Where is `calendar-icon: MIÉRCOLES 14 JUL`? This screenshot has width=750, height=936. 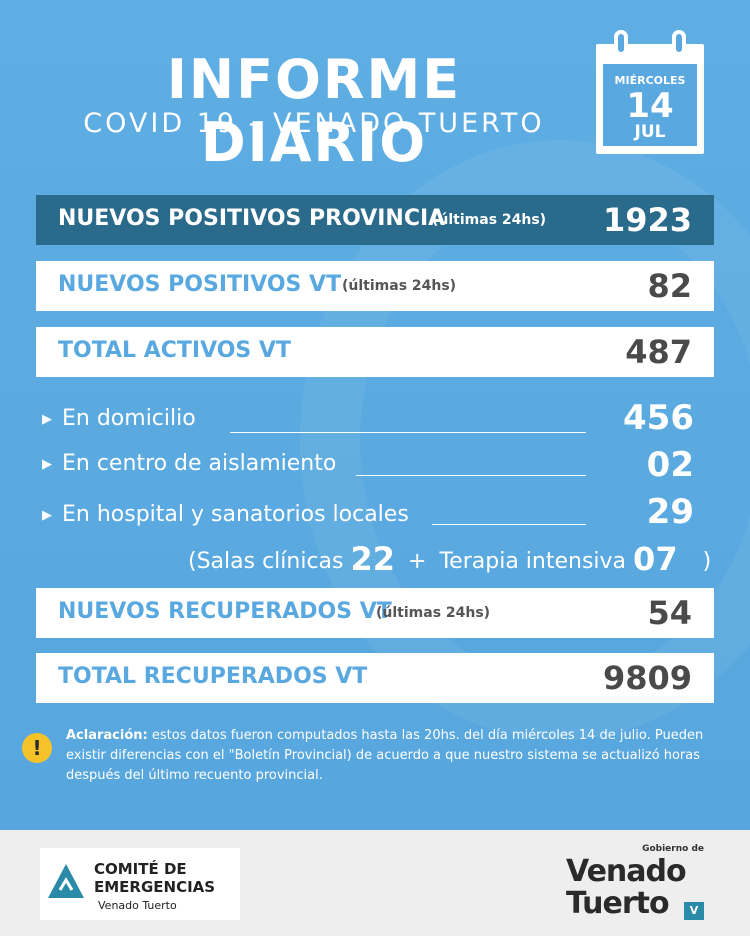
calendar-icon: MIÉRCOLES 14 JUL is located at coordinates (650, 92).